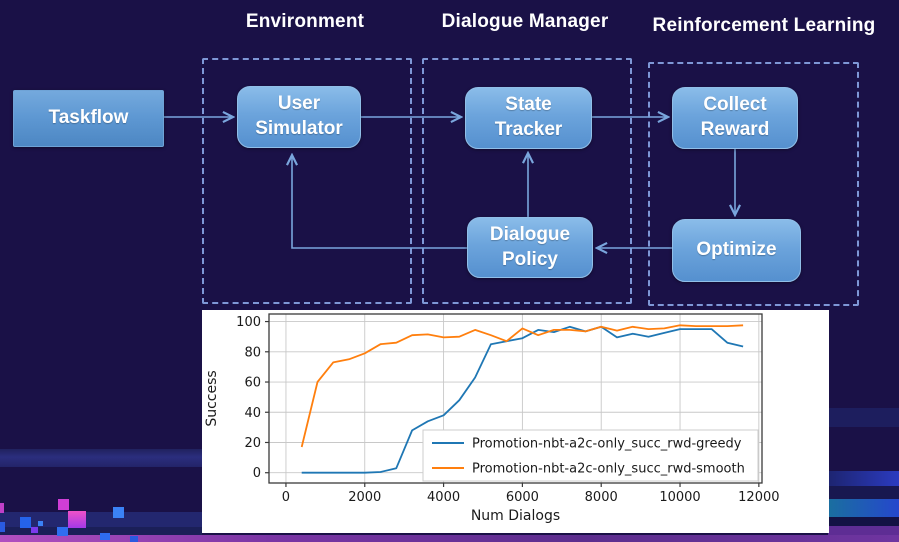 This screenshot has width=899, height=542. What do you see at coordinates (608, 469) in the screenshot?
I see `legend-label: Promotion-nbt-a2c-only_succ_rwd-smooth` at bounding box center [608, 469].